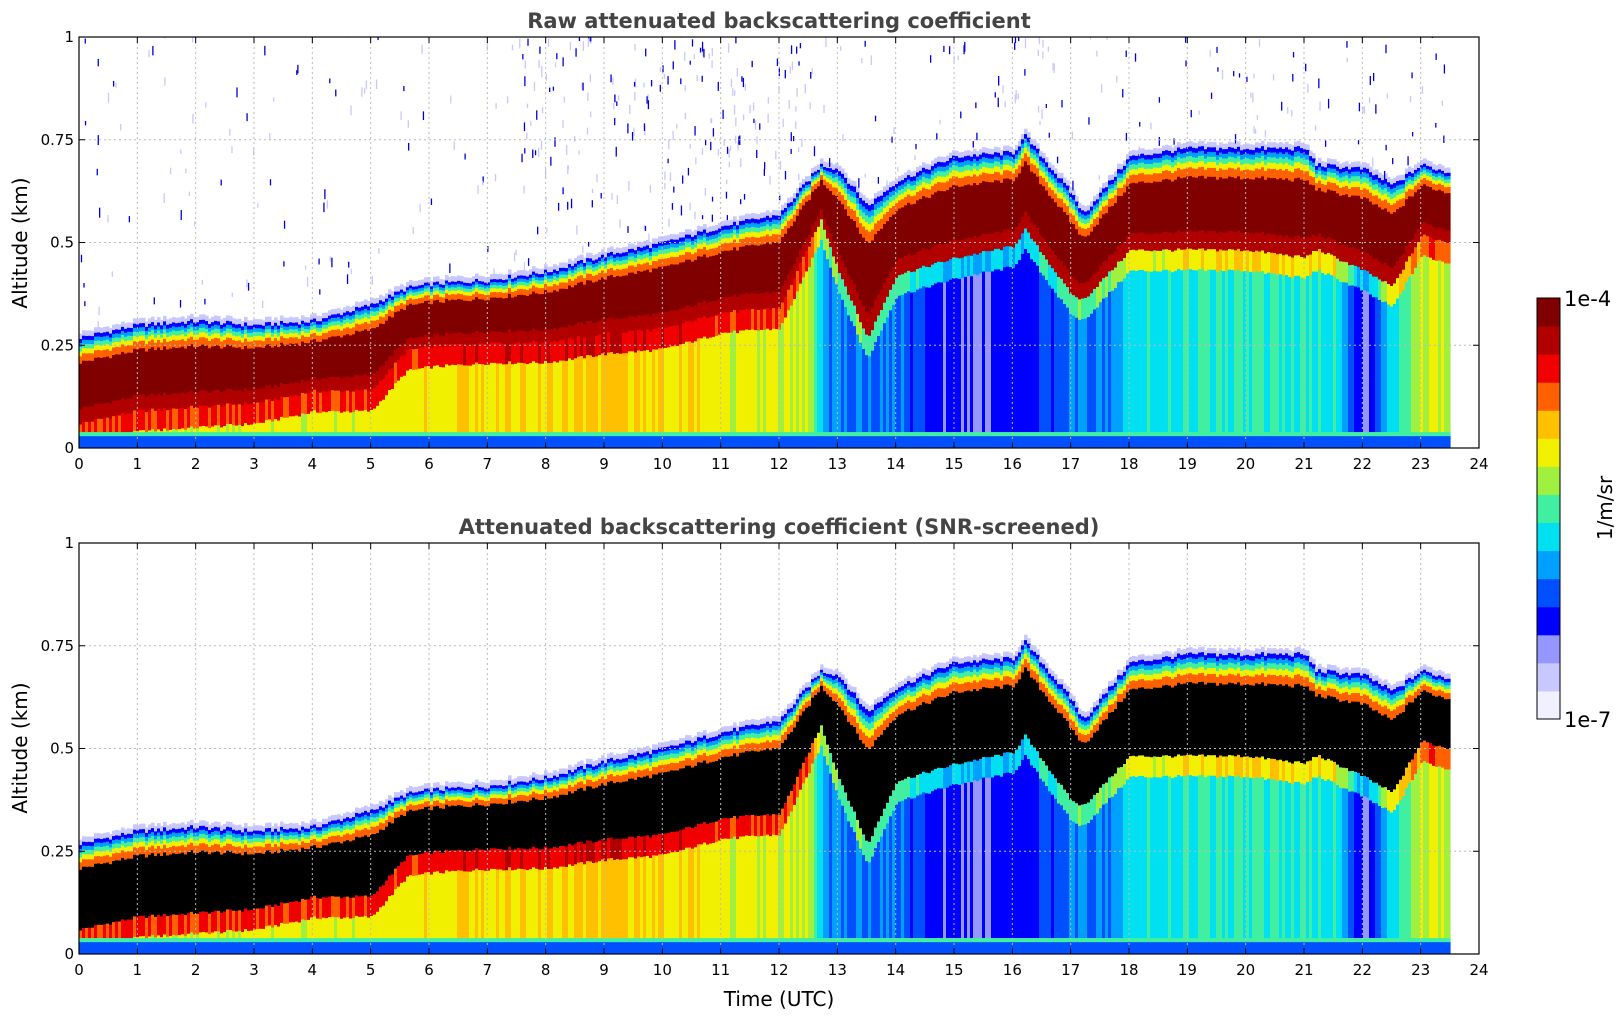 This screenshot has height=1020, width=1621. I want to click on colorbar-label: 1/m/sr, so click(1605, 507).